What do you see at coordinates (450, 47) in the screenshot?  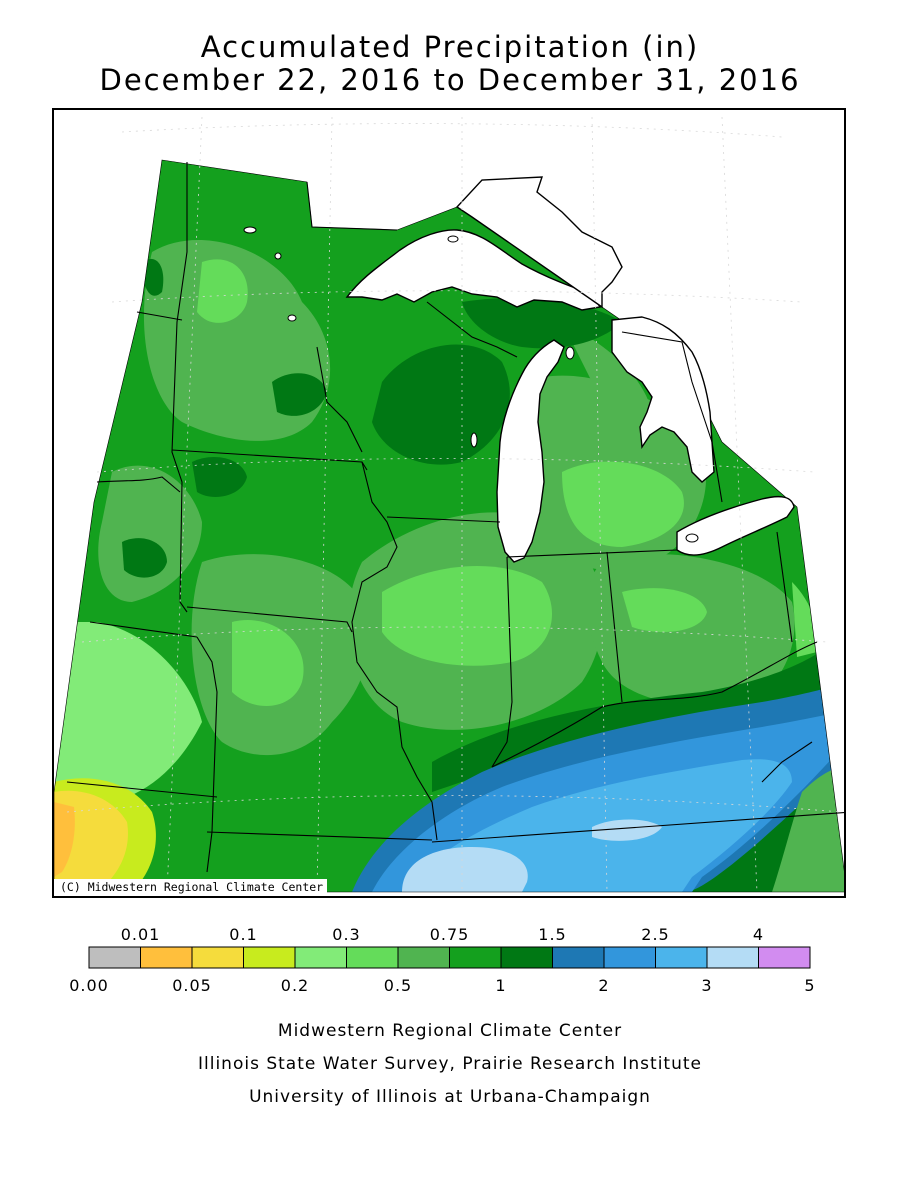 I see `map-title: Accumulated Precipitation (in)` at bounding box center [450, 47].